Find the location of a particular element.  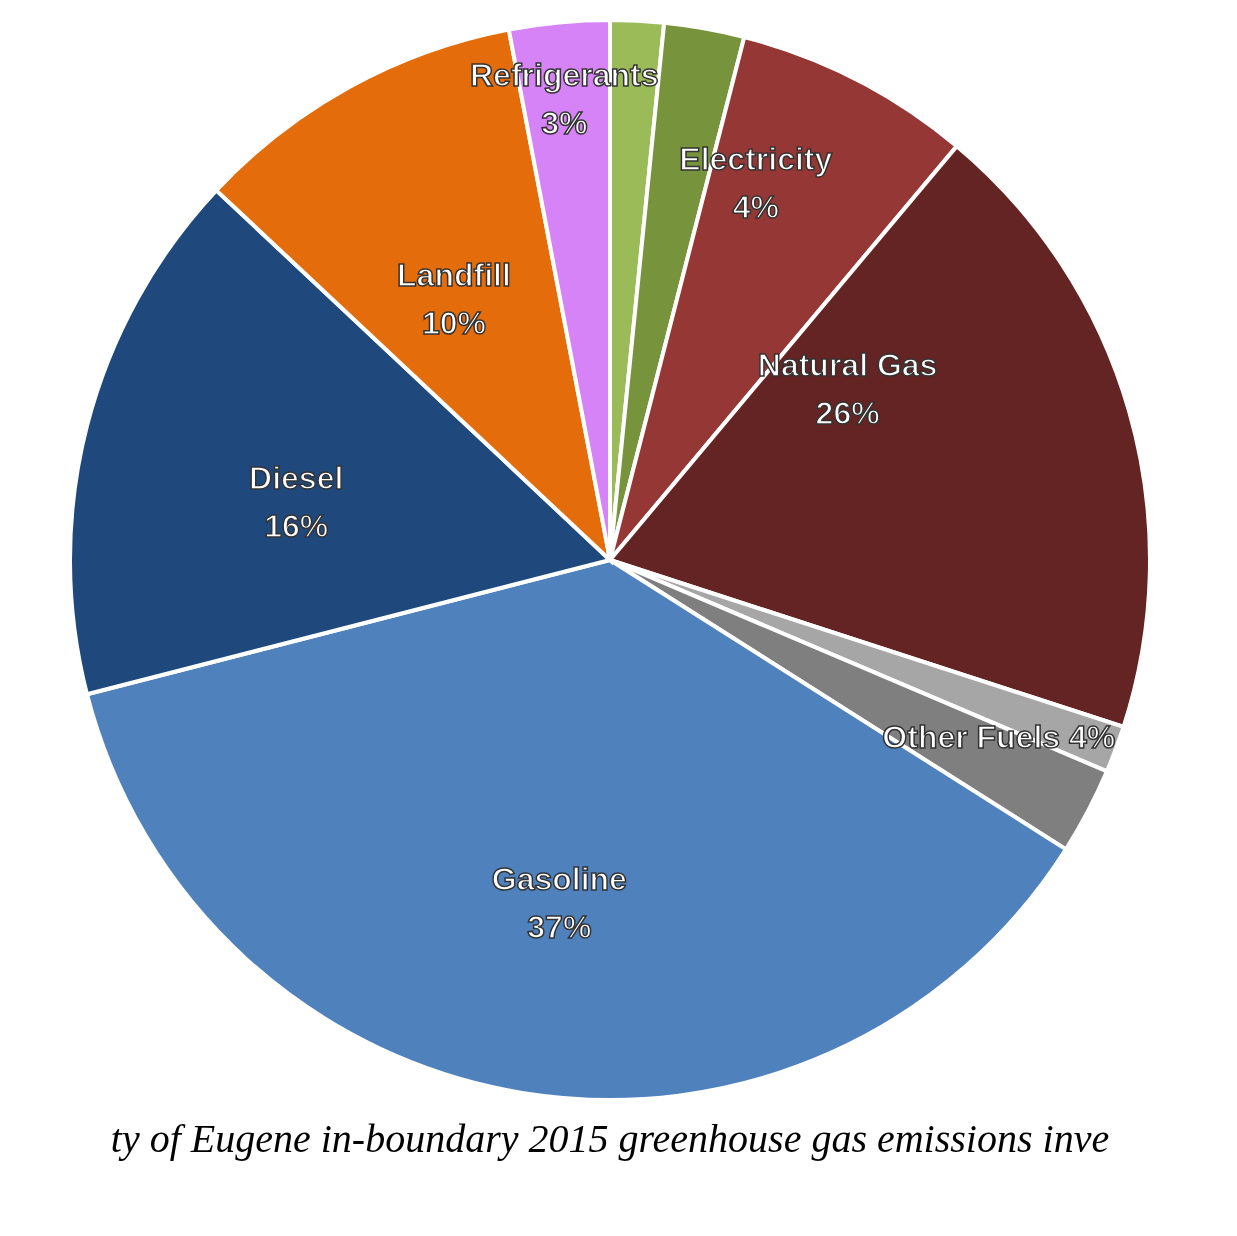

slice-label: Landfill is located at coordinates (454, 275).